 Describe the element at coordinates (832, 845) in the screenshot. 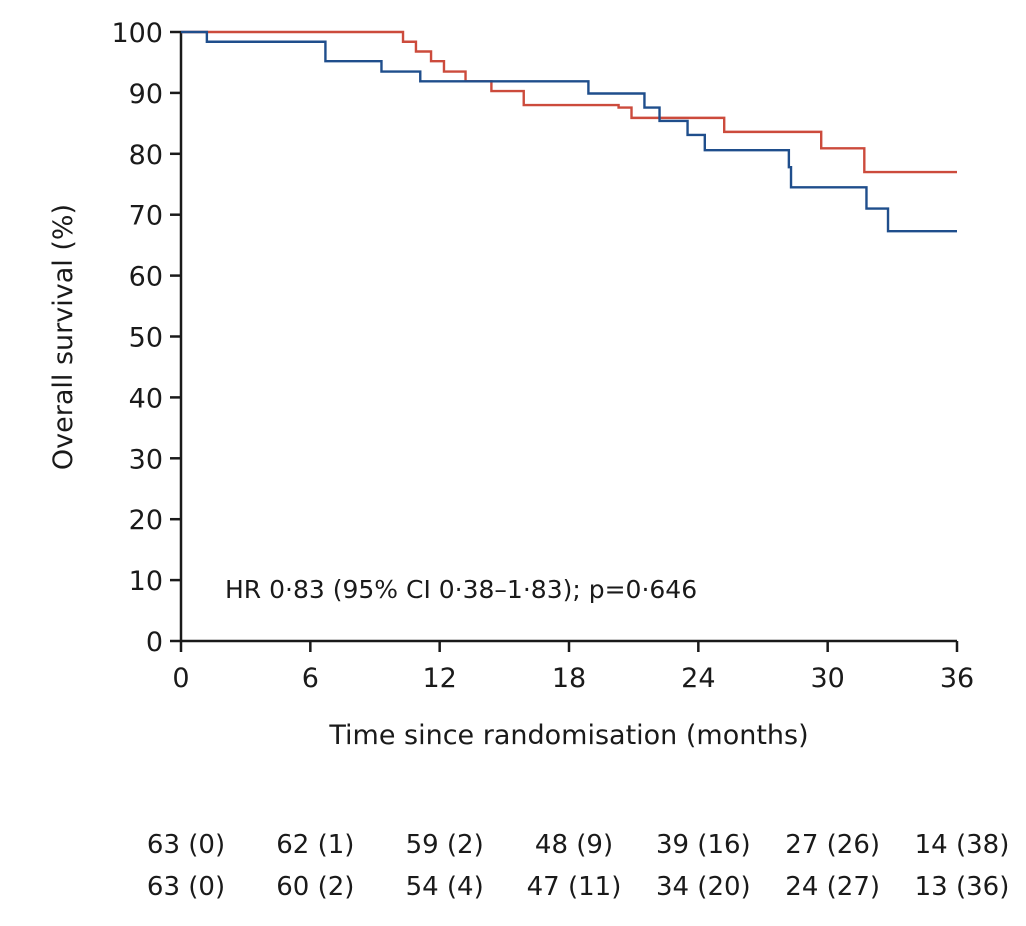

I see `risk-cell: 27 (26)` at that location.